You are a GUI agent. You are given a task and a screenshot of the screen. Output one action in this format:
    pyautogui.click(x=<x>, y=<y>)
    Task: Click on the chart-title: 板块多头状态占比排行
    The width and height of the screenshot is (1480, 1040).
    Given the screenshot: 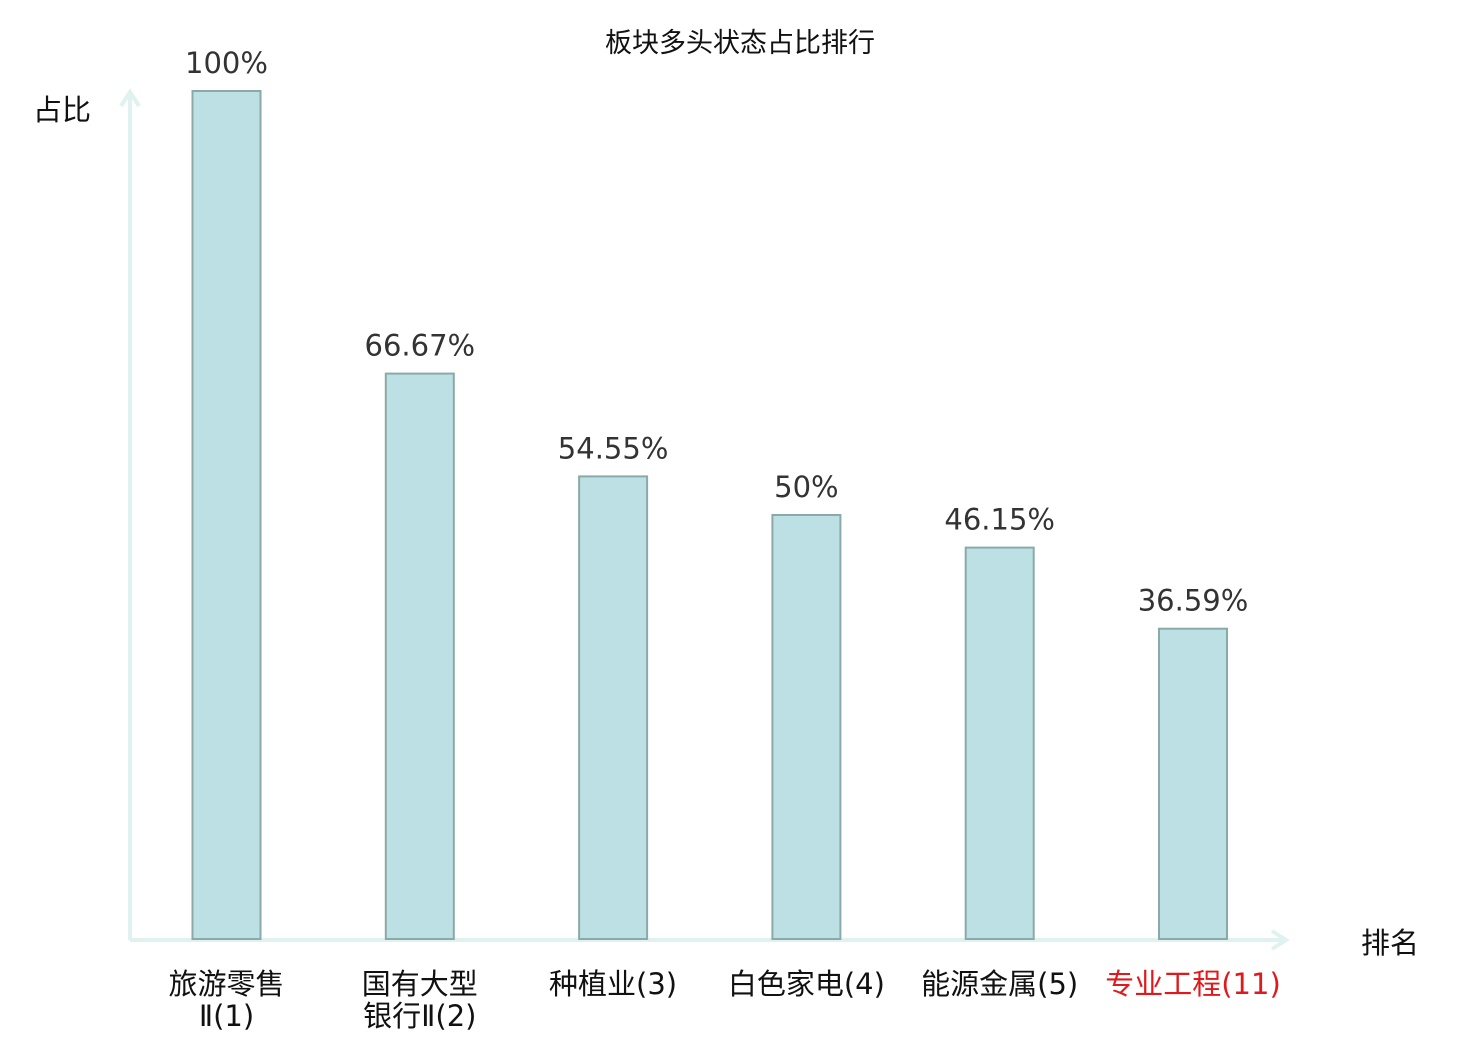 What is the action you would take?
    pyautogui.click(x=740, y=43)
    